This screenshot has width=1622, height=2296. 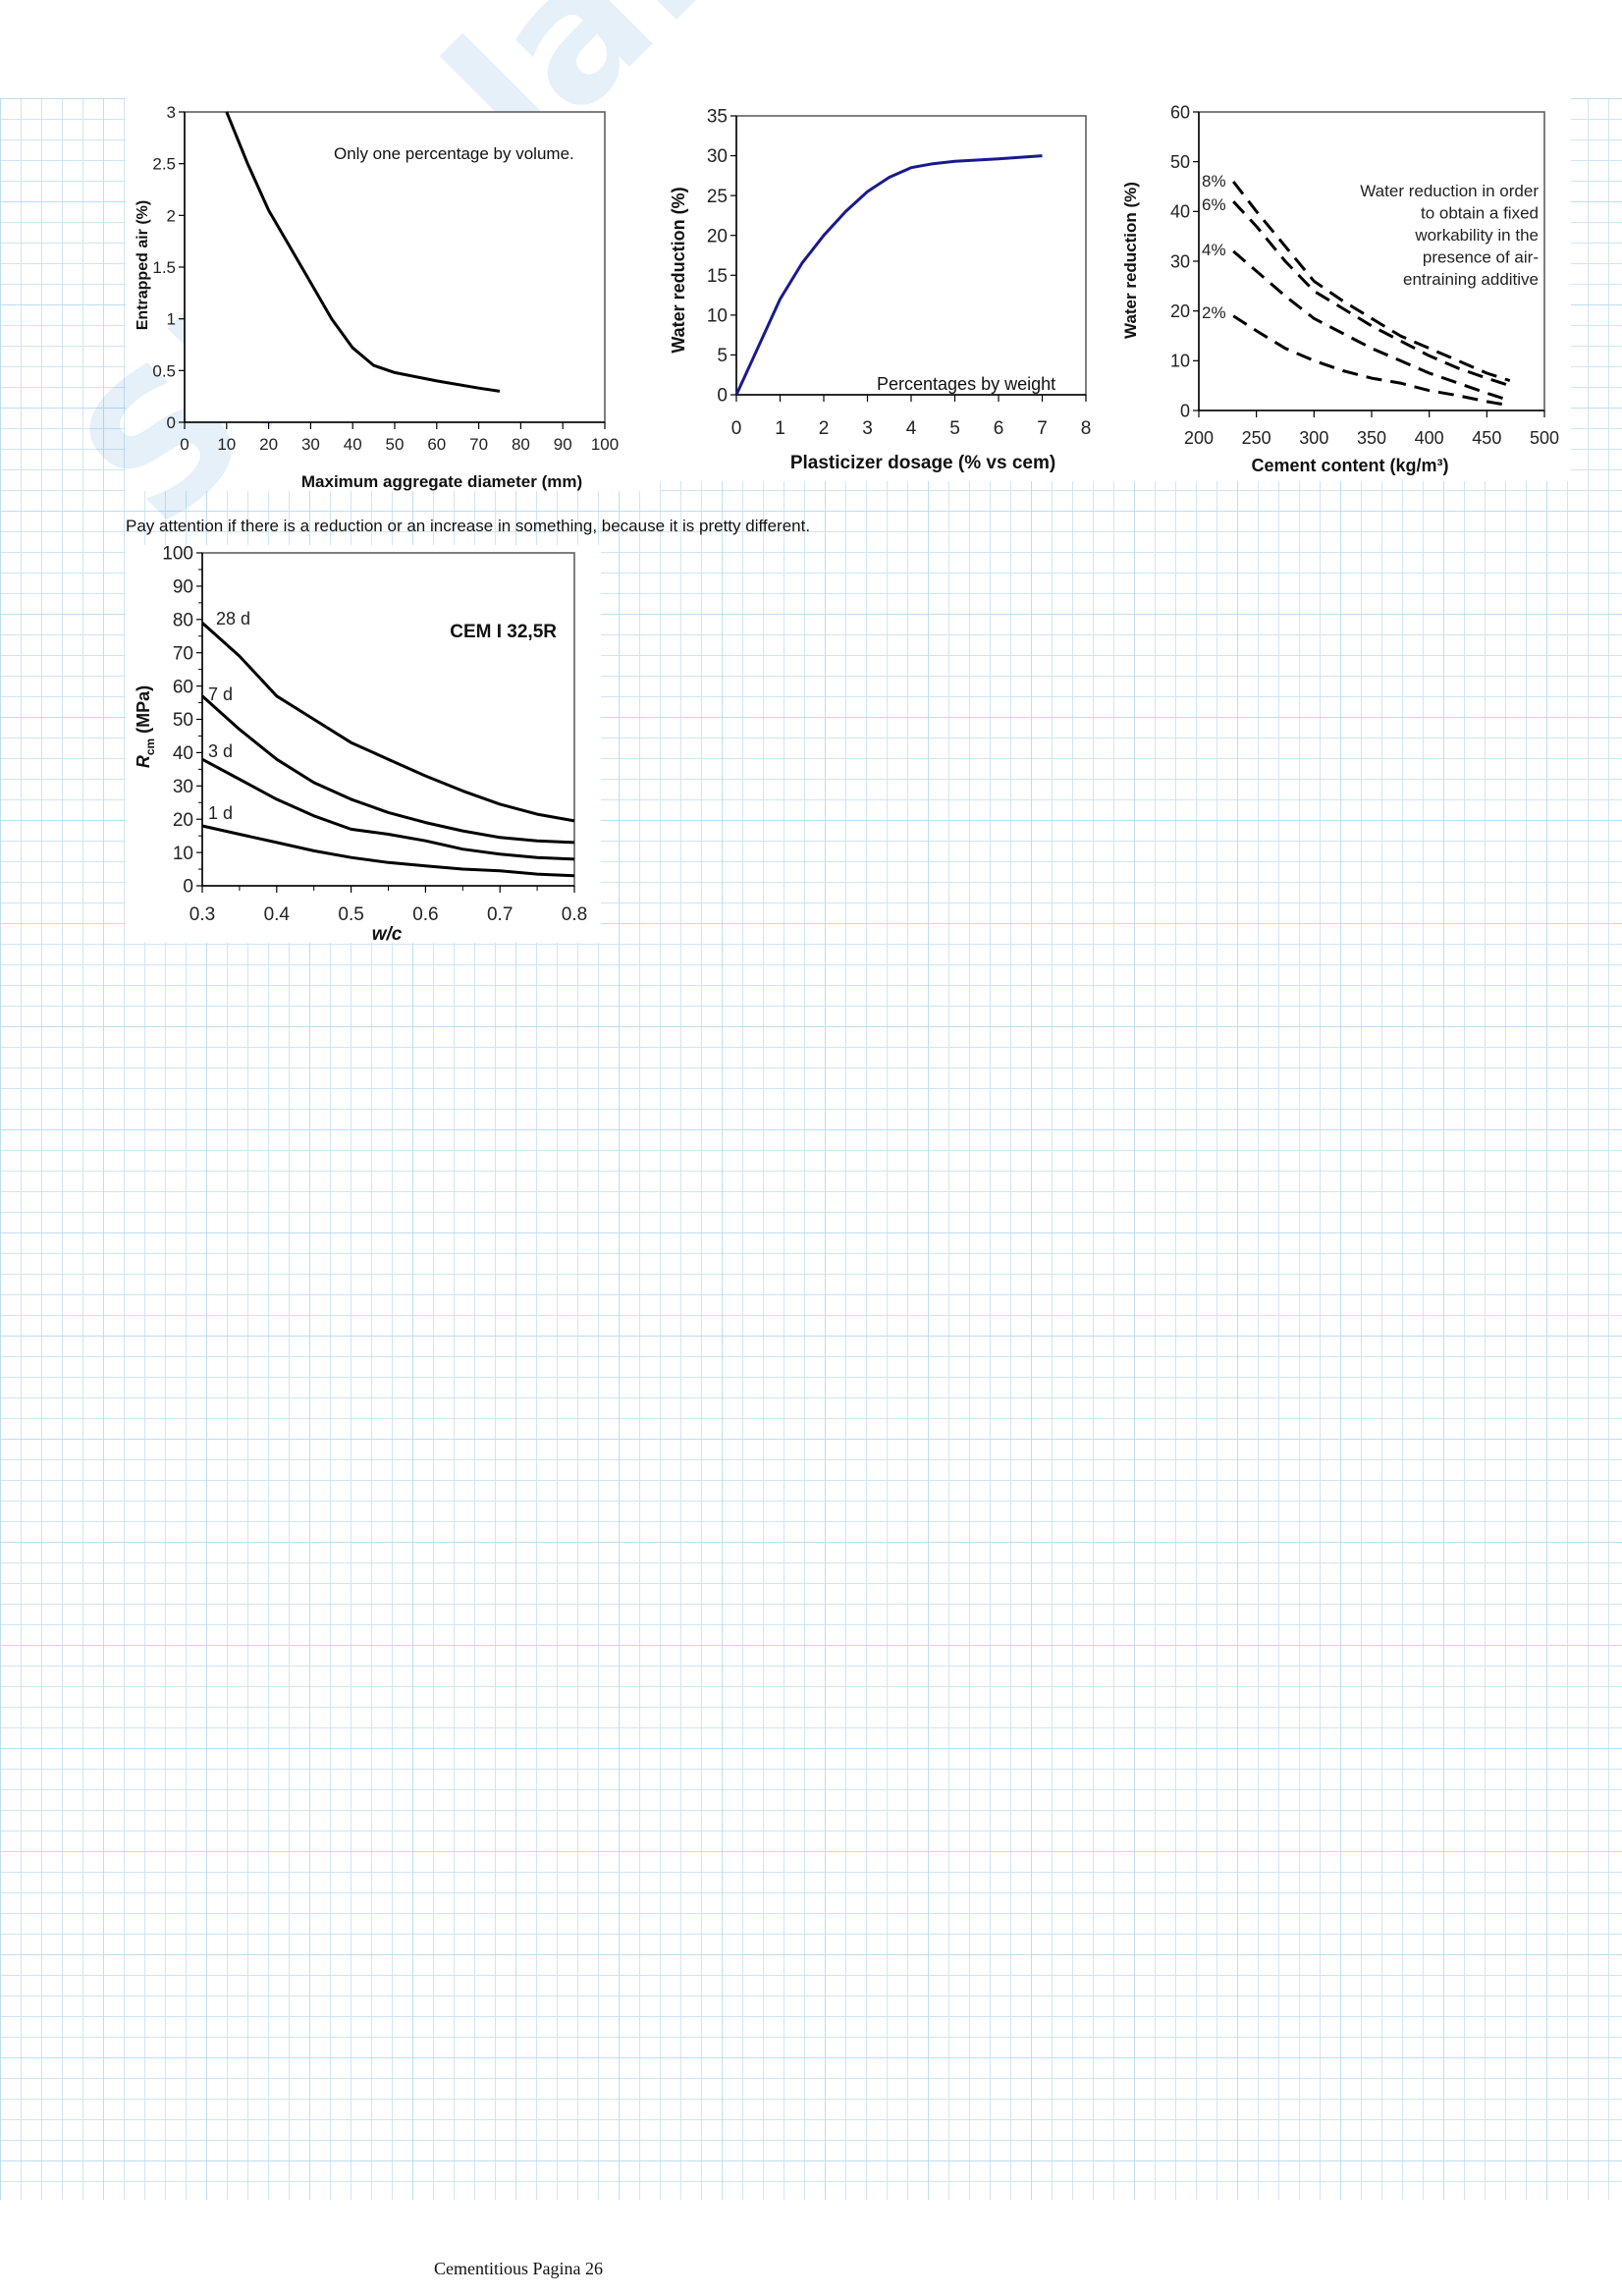 I want to click on x-tick-label: 6, so click(x=999, y=428).